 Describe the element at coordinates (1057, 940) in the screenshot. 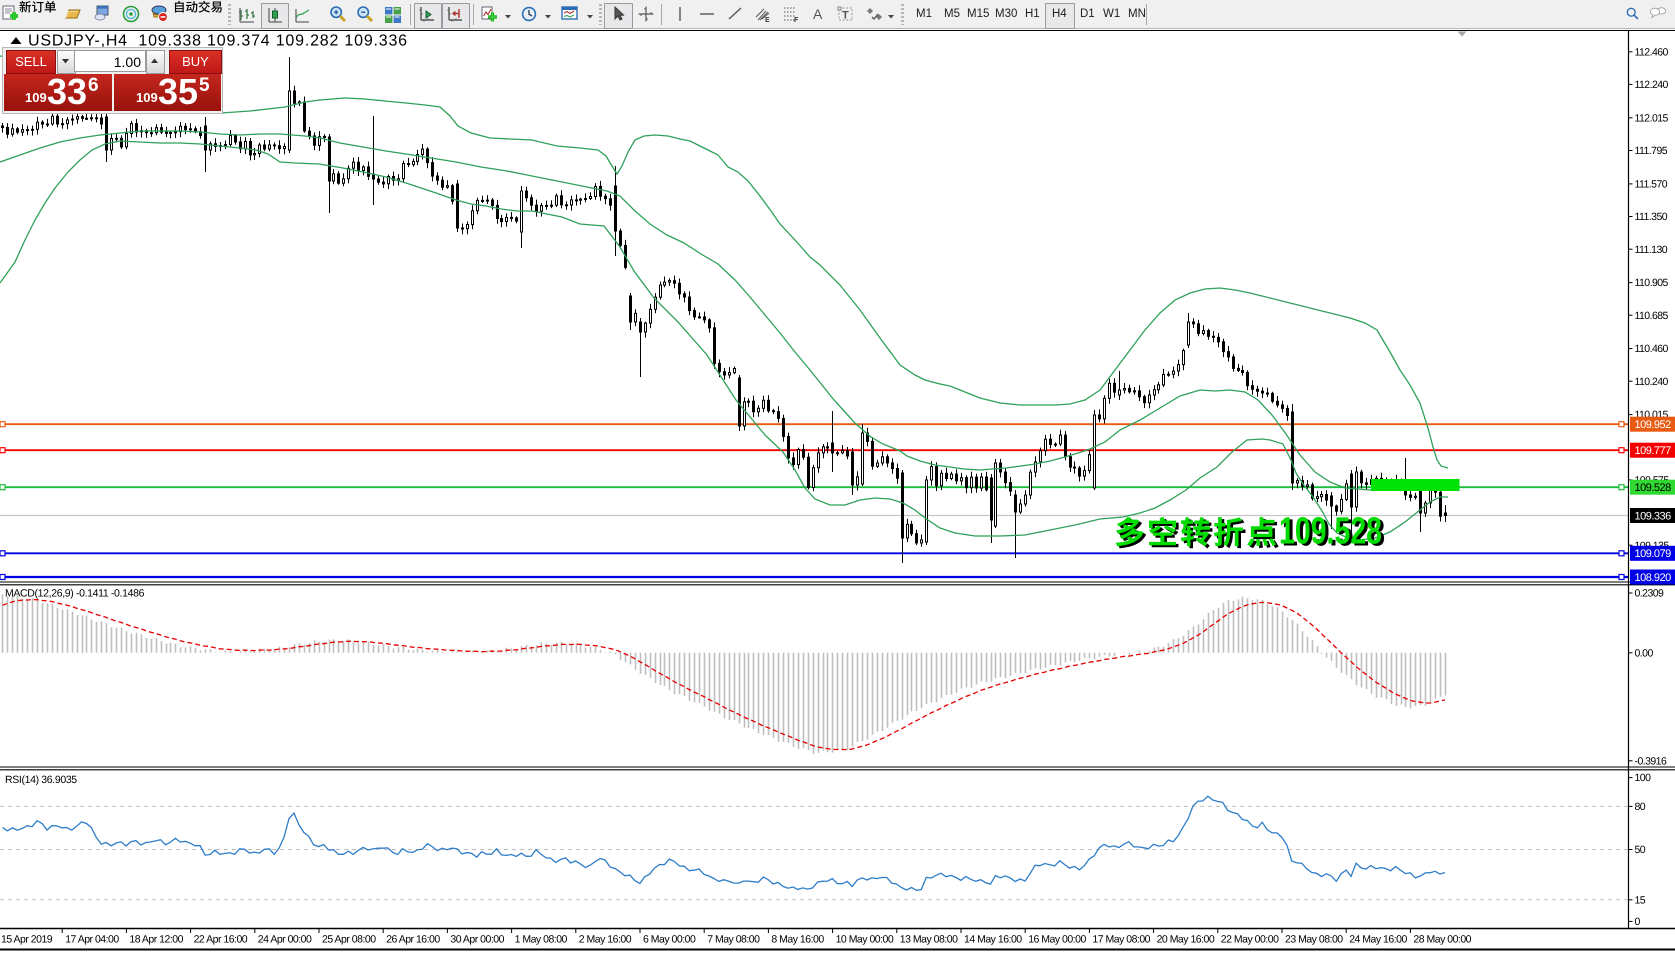

I see `svg-text: 16 May 00:00` at that location.